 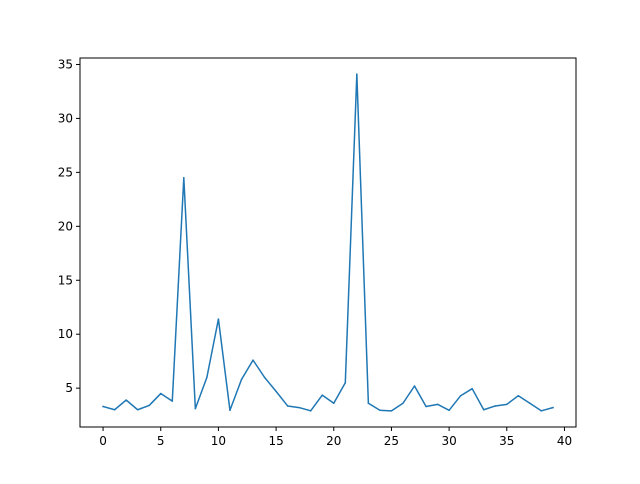 What do you see at coordinates (65, 334) in the screenshot?
I see `y-tick-label: 10` at bounding box center [65, 334].